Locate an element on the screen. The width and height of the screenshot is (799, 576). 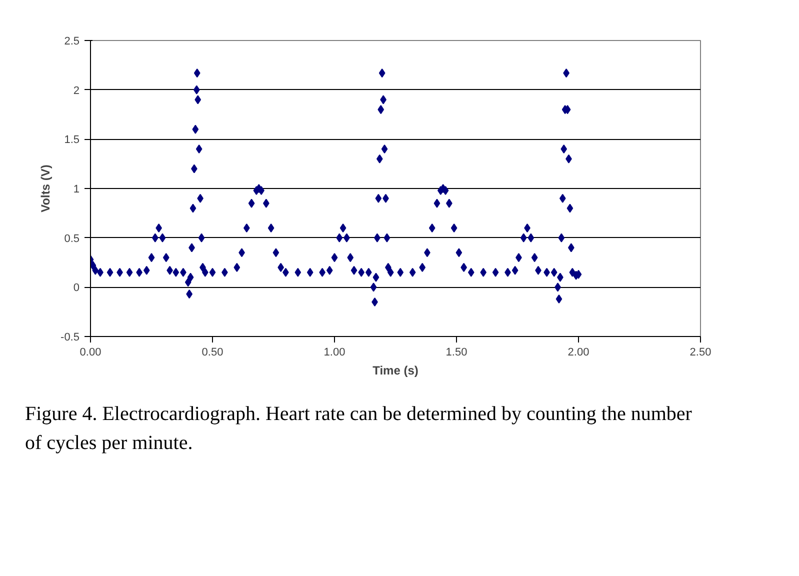
y-tick-label: 0 is located at coordinates (76, 288).